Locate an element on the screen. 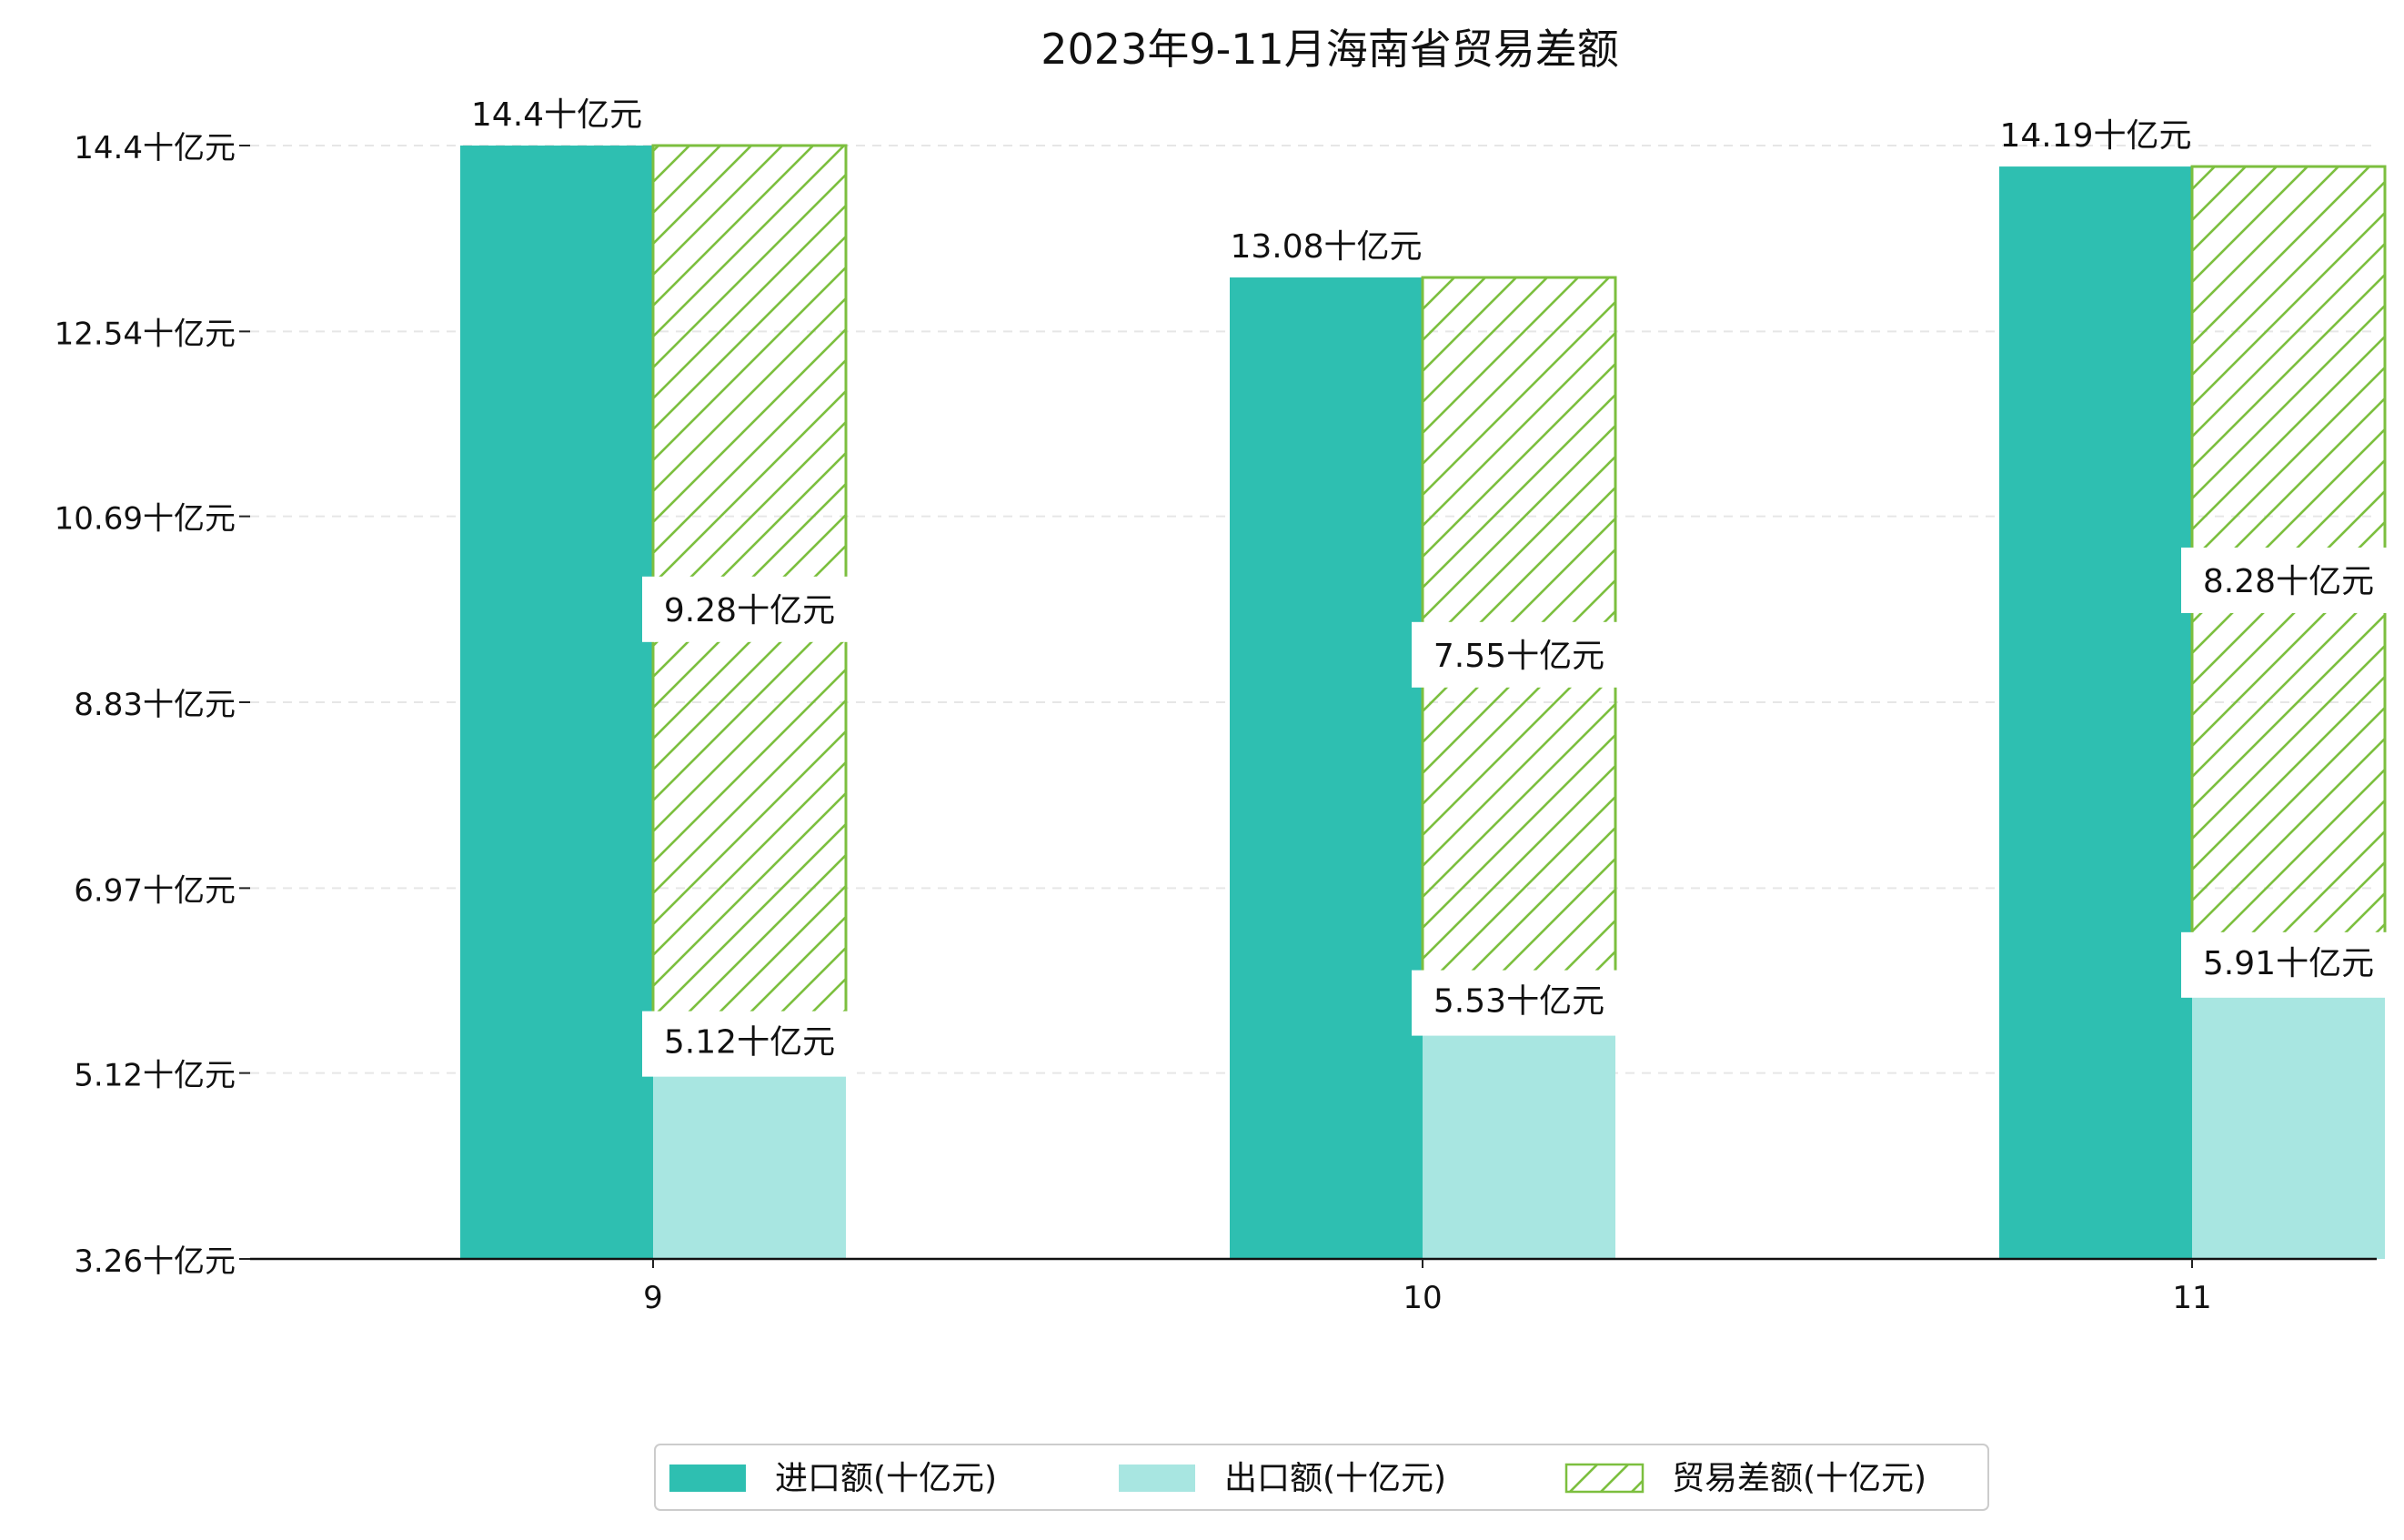  balance-value-label: 9.28十亿元 is located at coordinates (749, 610).